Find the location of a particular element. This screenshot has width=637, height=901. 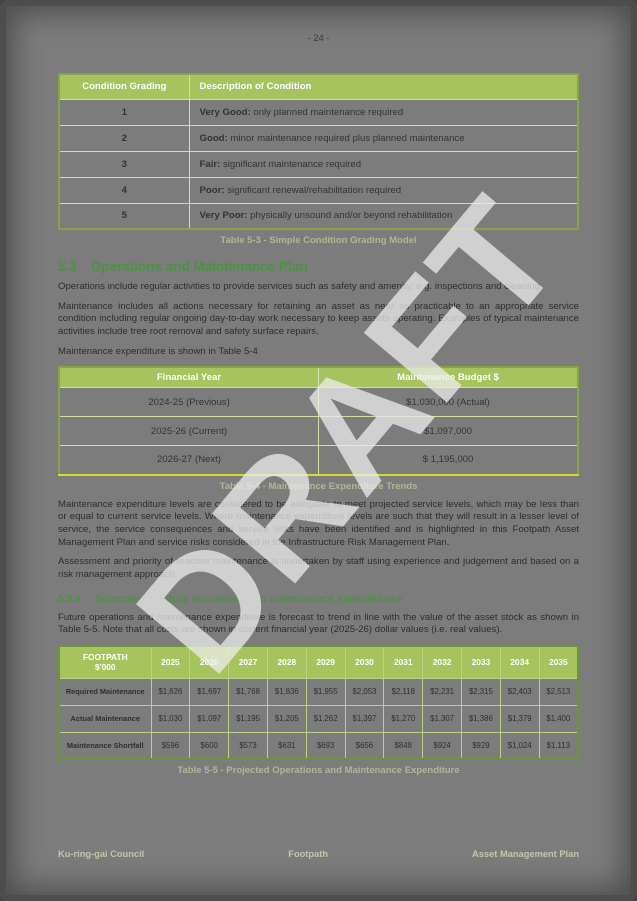

footer-council: Ku-ring-gai Council is located at coordinates (101, 854).